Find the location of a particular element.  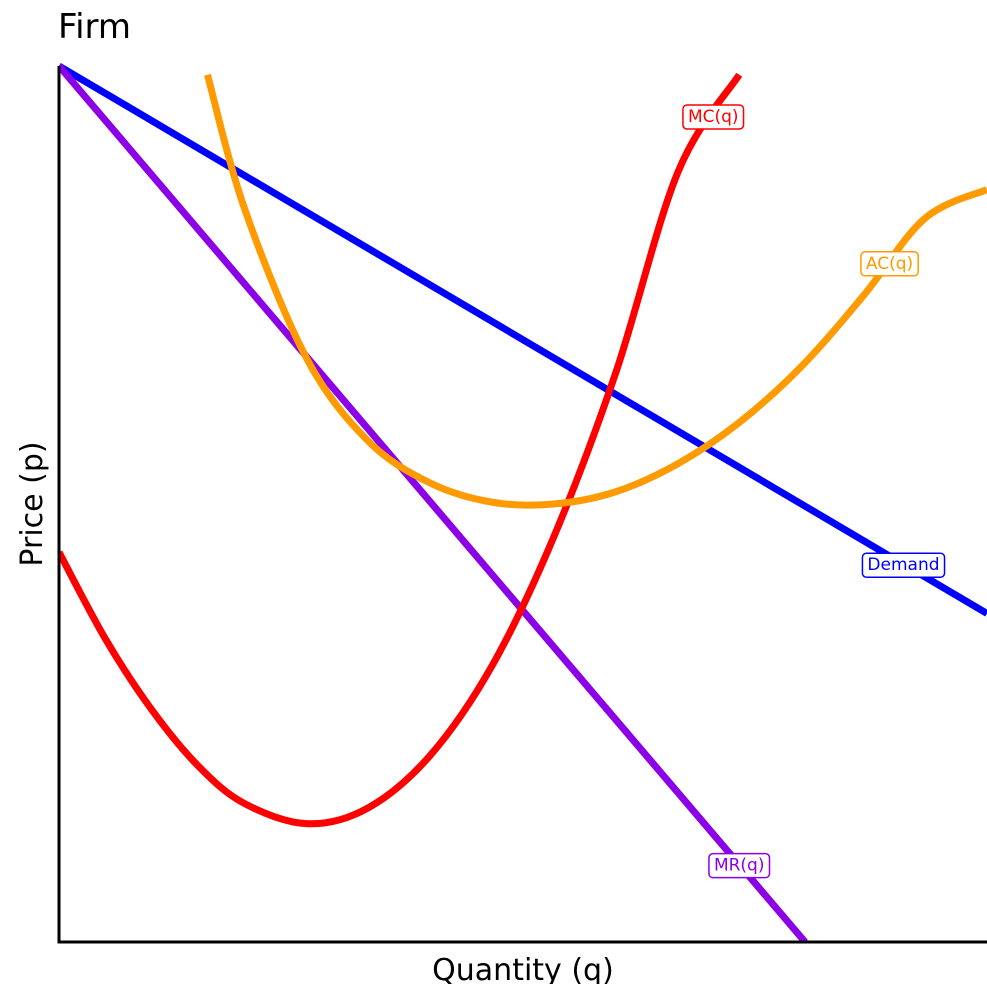

ac-q-label-box is located at coordinates (889, 264).